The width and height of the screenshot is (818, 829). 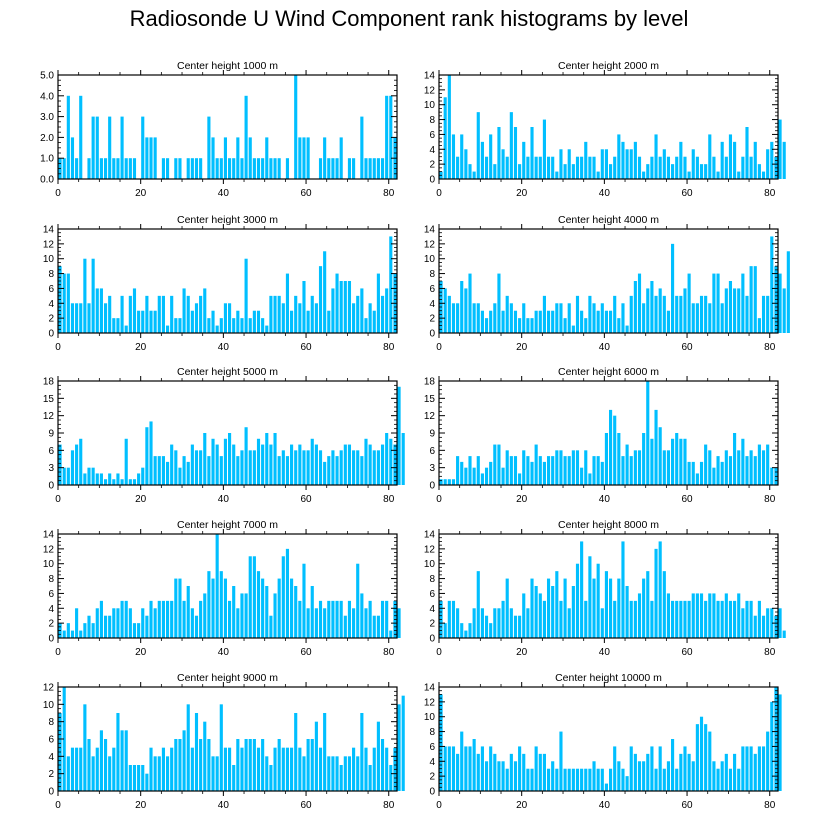 I want to click on x-tick-label: 60, so click(x=306, y=652).